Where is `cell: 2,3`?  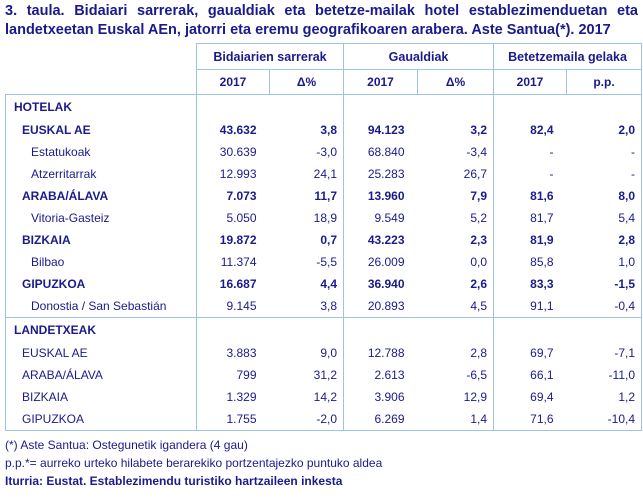 cell: 2,3 is located at coordinates (479, 240).